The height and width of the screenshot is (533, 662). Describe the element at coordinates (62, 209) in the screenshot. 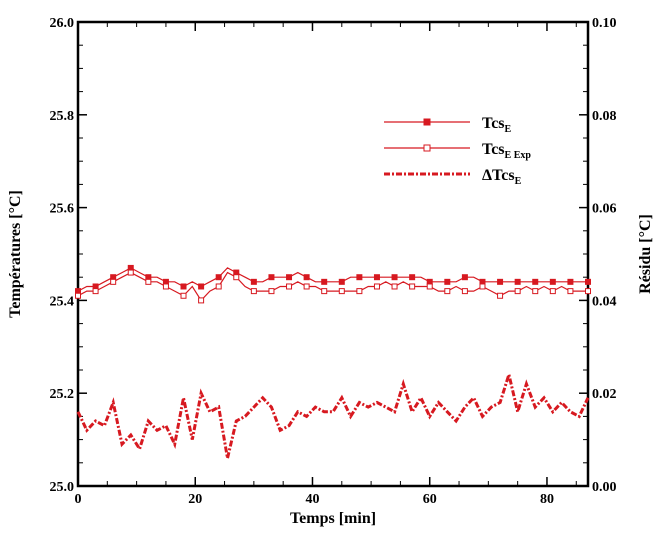

I see `y-tick-label-left: 25.6` at that location.